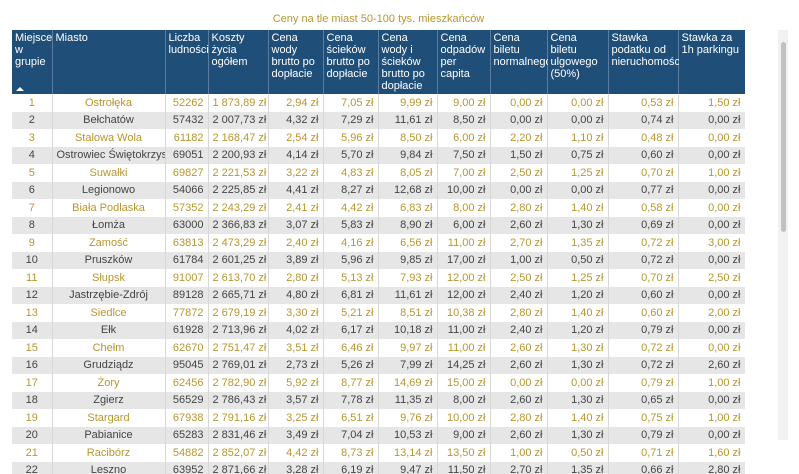 The image size is (799, 474). I want to click on cell: 11, so click(32, 278).